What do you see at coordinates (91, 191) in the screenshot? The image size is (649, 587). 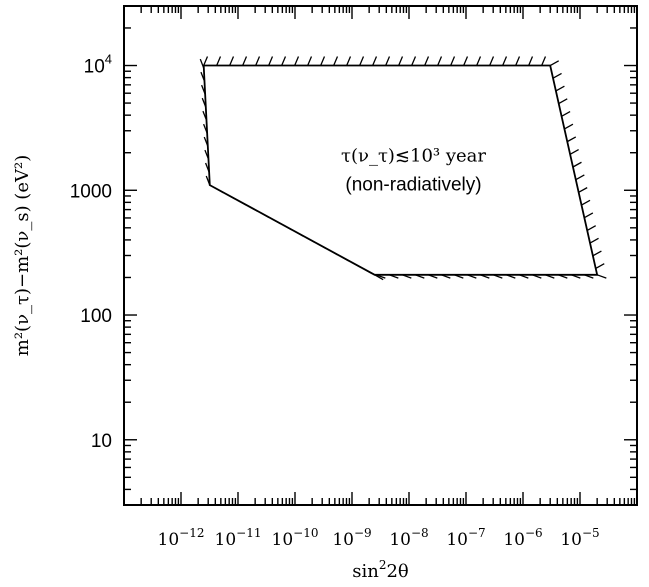 I see `y-tick-label: 1000` at bounding box center [91, 191].